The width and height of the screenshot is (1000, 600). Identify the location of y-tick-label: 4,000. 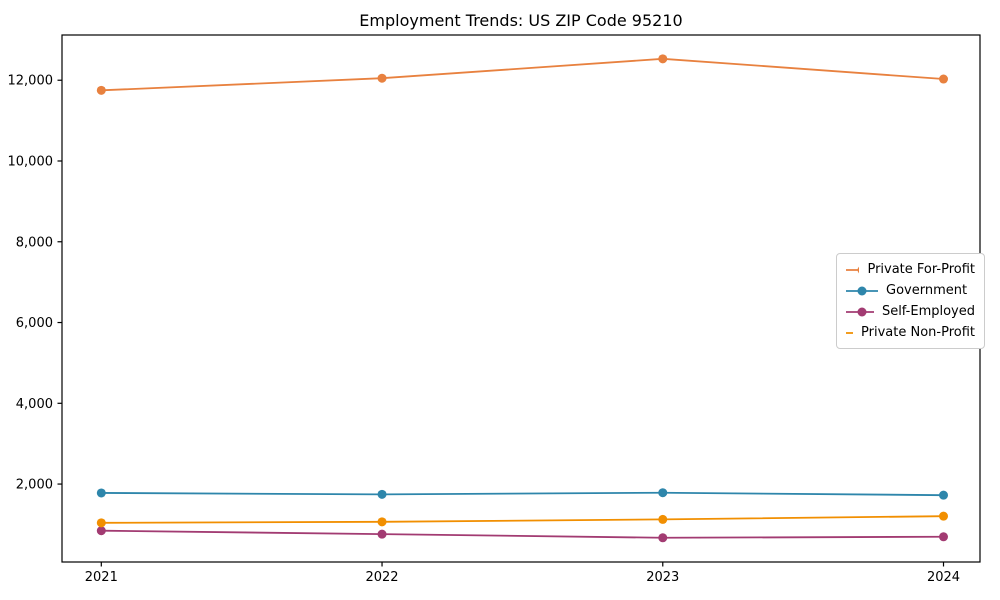
(34, 404).